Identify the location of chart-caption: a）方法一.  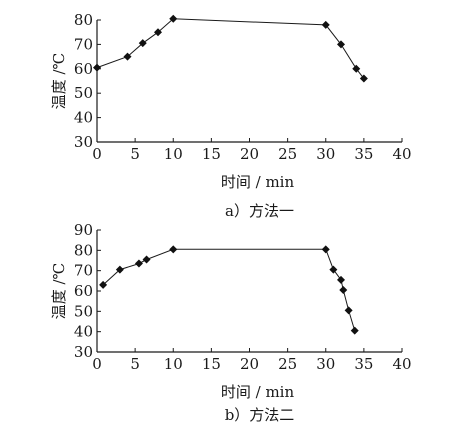
(259, 211).